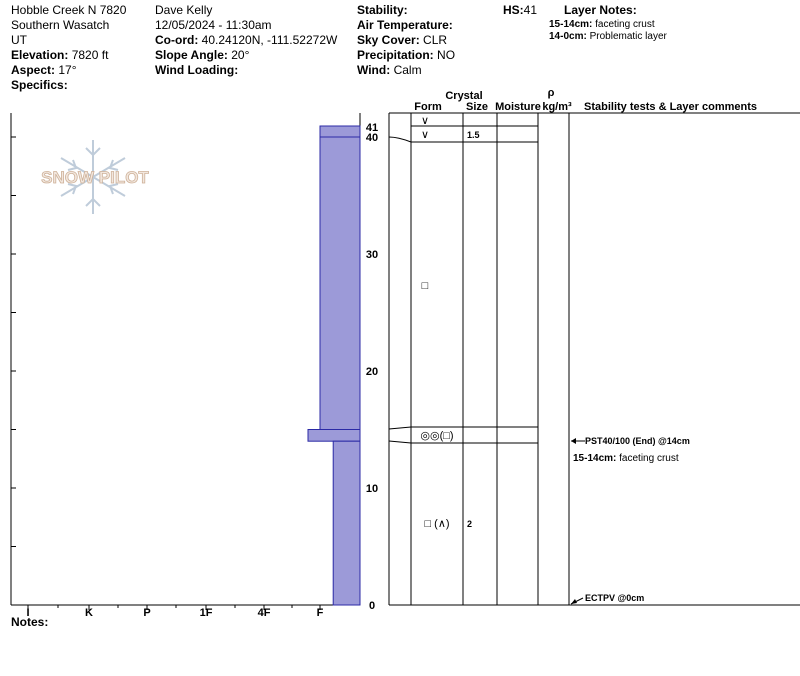  Describe the element at coordinates (637, 441) in the screenshot. I see `test-result: PST40/100 (End) @14cm` at that location.